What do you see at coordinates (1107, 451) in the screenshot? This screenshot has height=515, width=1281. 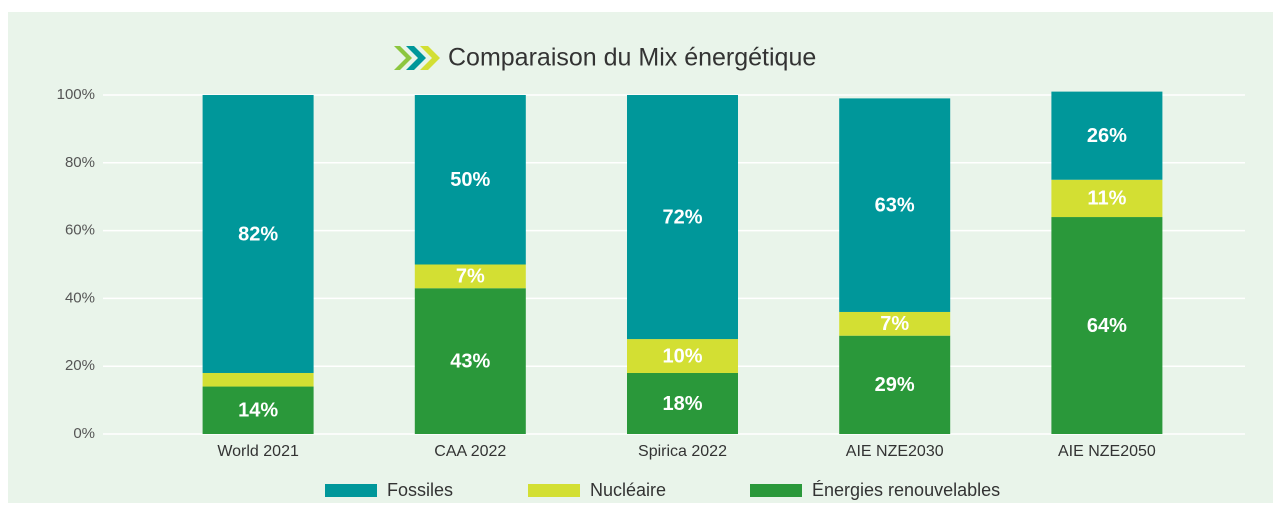 I see `x-tick-label: AIE NZE2050` at bounding box center [1107, 451].